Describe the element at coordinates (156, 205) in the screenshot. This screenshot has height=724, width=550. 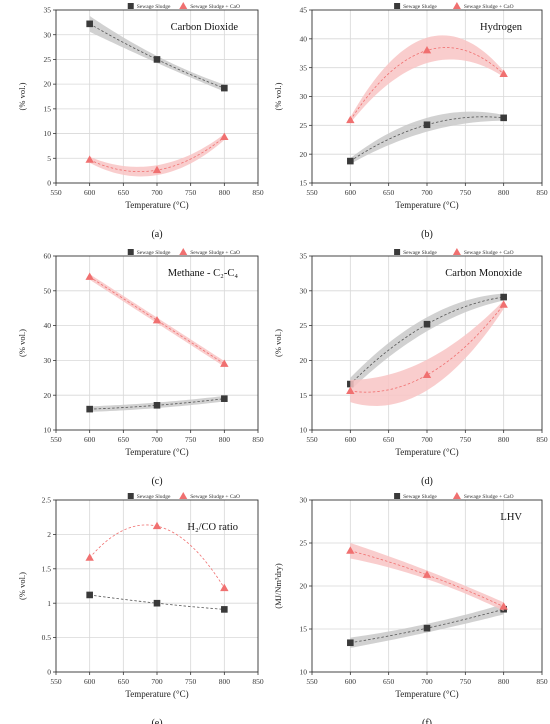
I see `x-axis-label: Temperature (°C)` at that location.